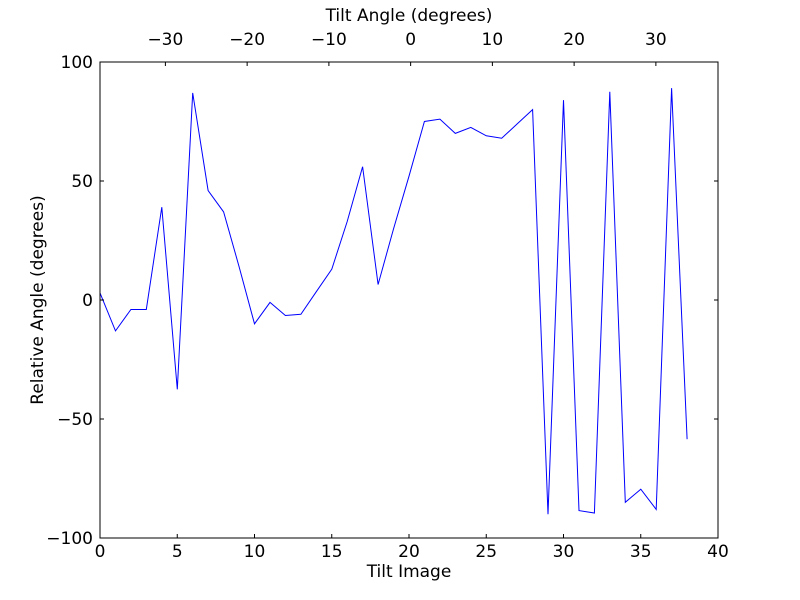 Image resolution: width=800 pixels, height=600 pixels. I want to click on y-axis-title: Relative Angle (degrees), so click(38, 300).